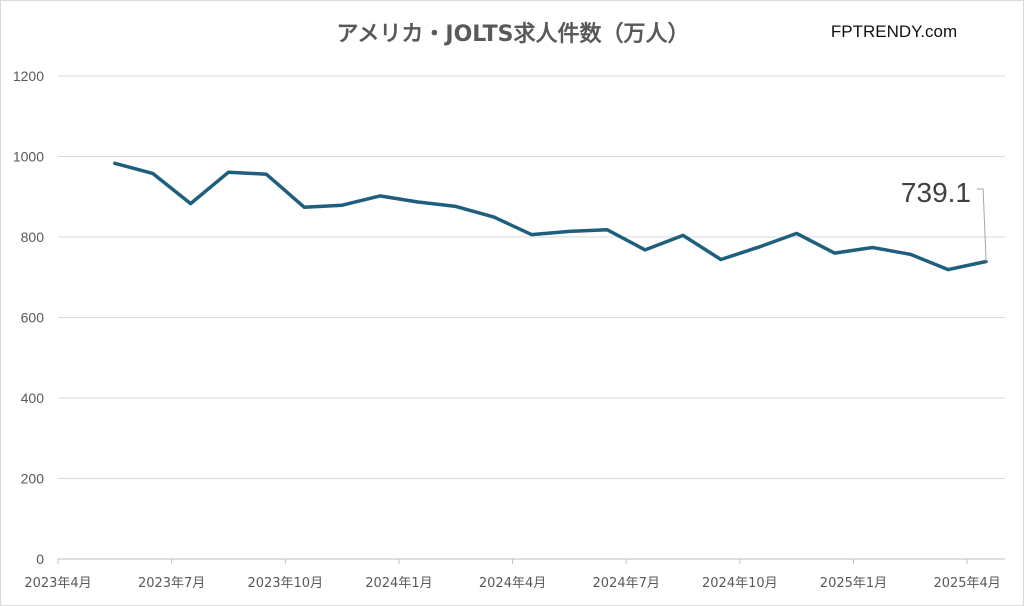 The width and height of the screenshot is (1024, 606). I want to click on y-tick-label: 800, so click(33, 237).